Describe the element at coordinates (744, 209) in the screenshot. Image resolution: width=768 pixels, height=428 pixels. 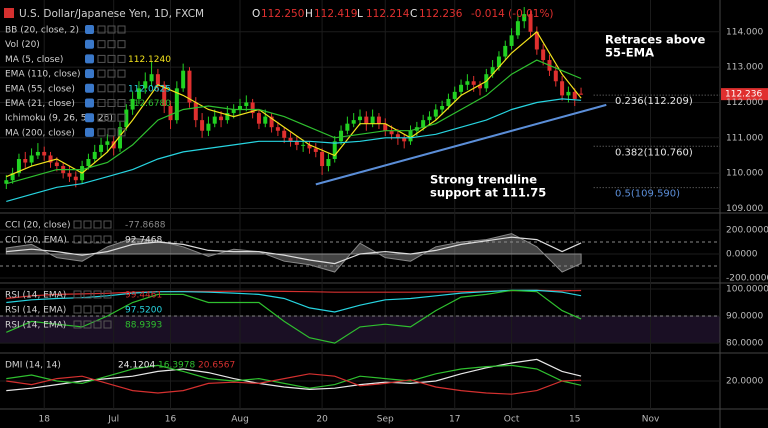
I see `y-tick-label: 109.000` at that location.